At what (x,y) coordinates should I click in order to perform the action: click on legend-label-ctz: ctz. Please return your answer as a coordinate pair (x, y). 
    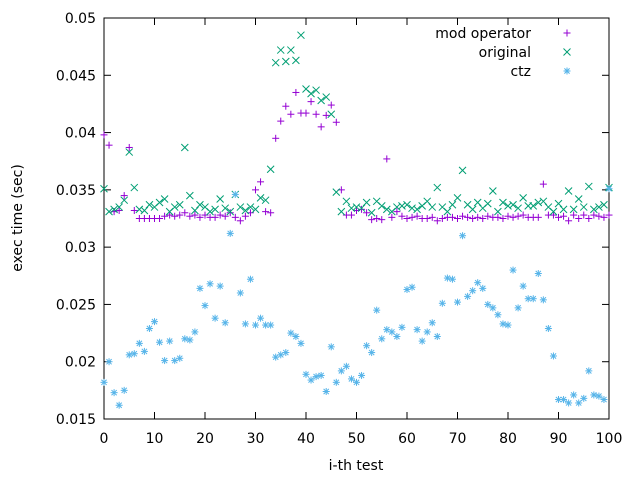
    Looking at the image, I should click on (520, 72).